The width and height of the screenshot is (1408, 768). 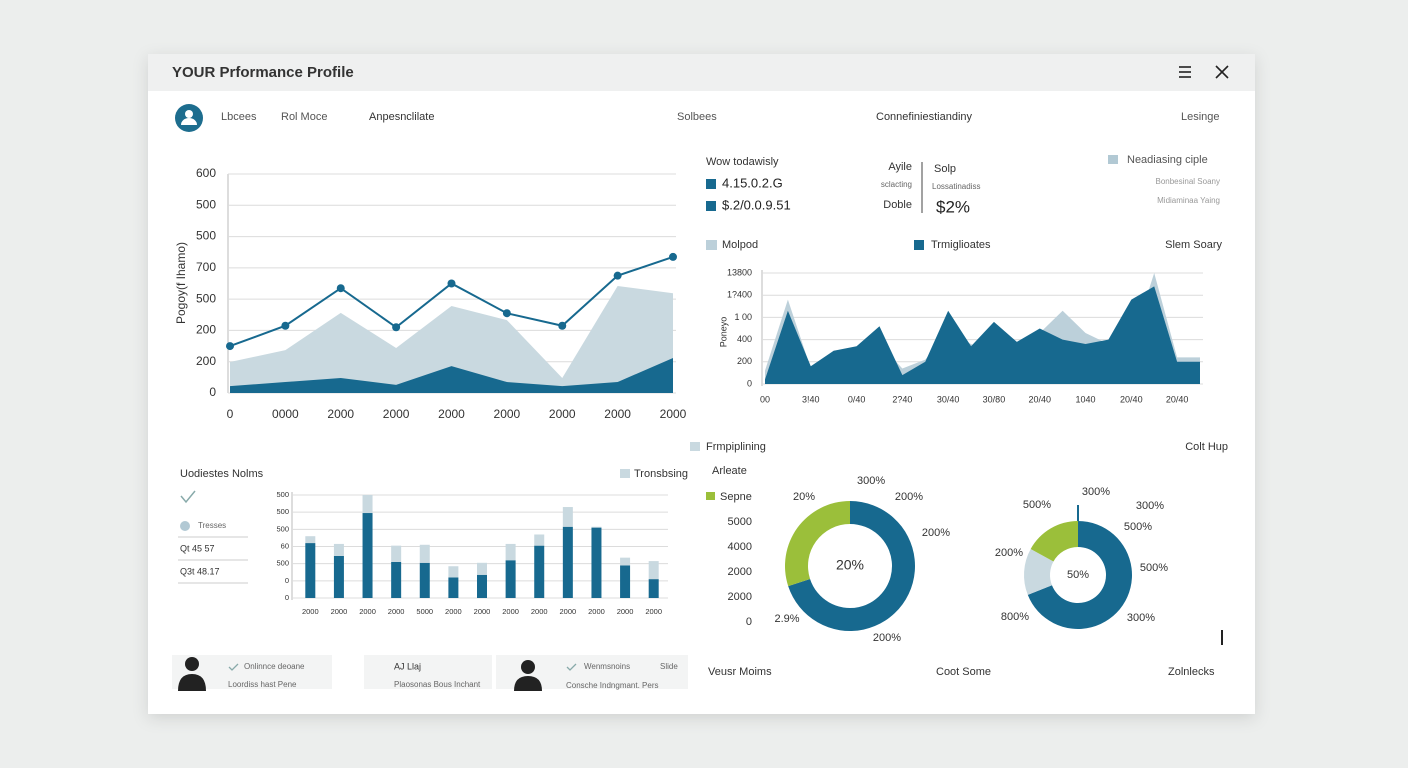 I want to click on card, so click(x=428, y=672).